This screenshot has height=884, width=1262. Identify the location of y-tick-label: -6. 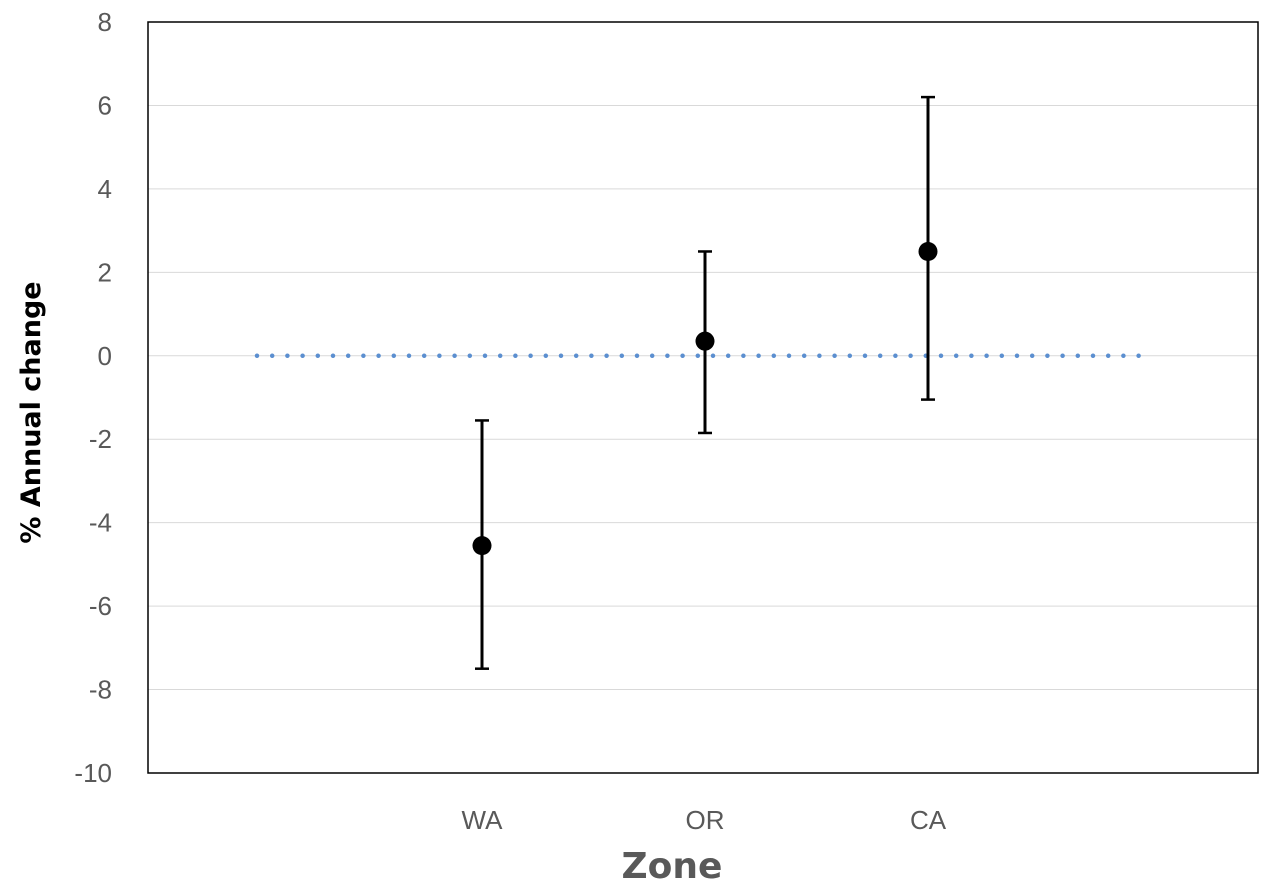
(100, 606).